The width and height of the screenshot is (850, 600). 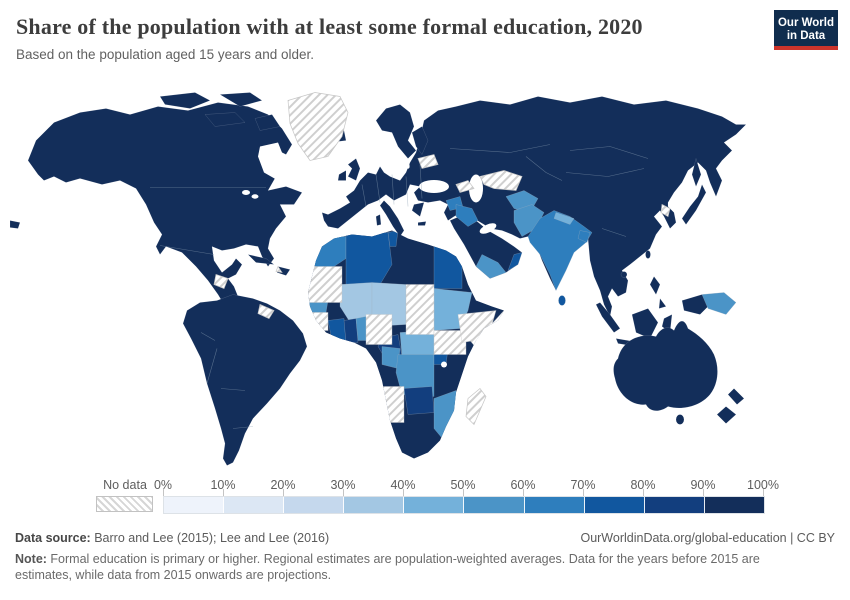 What do you see at coordinates (337, 330) in the screenshot?
I see `region-cote-divoire` at bounding box center [337, 330].